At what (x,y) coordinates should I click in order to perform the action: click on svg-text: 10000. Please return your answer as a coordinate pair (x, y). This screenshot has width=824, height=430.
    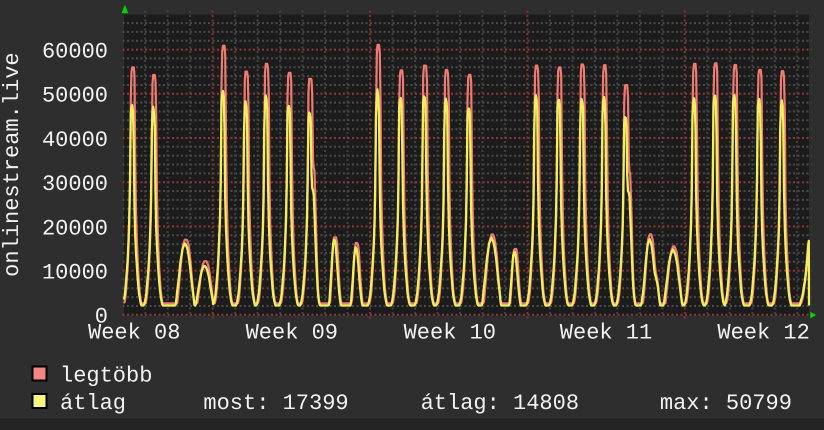
    Looking at the image, I should click on (75, 273).